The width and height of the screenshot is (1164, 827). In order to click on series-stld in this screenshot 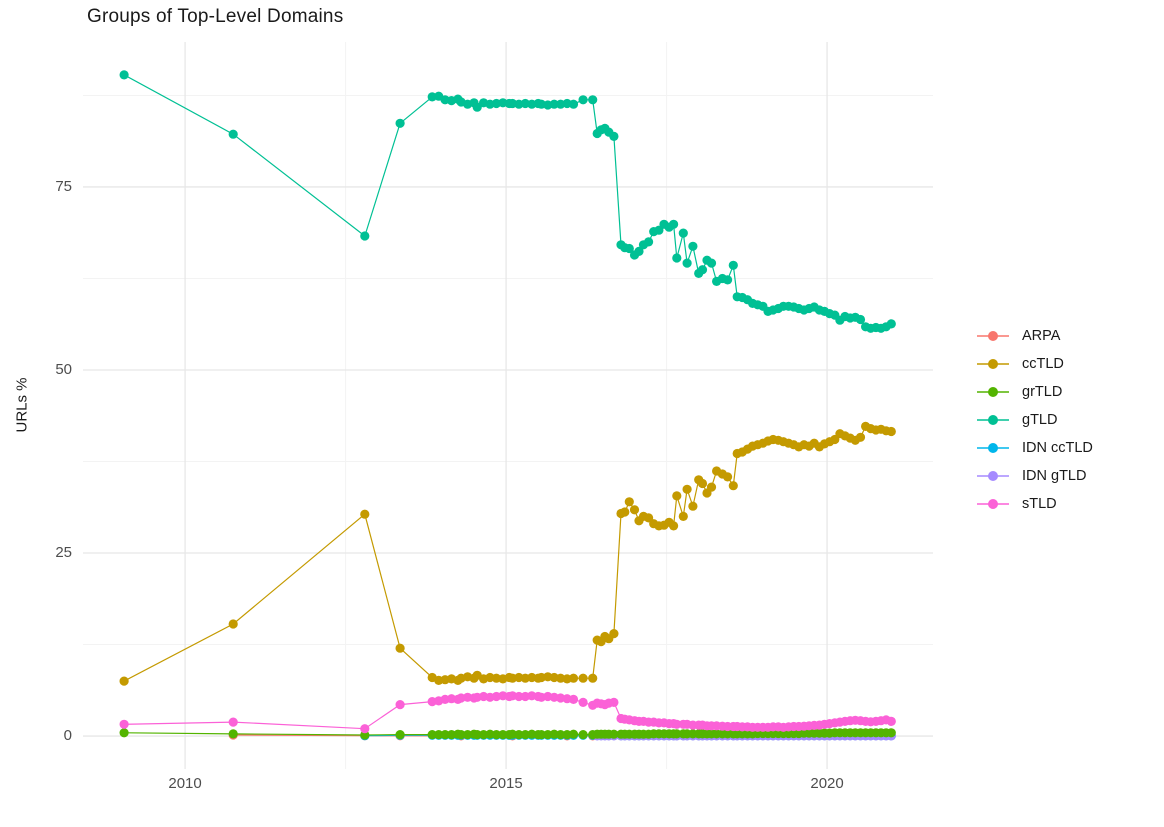, I will do `click(507, 712)`.